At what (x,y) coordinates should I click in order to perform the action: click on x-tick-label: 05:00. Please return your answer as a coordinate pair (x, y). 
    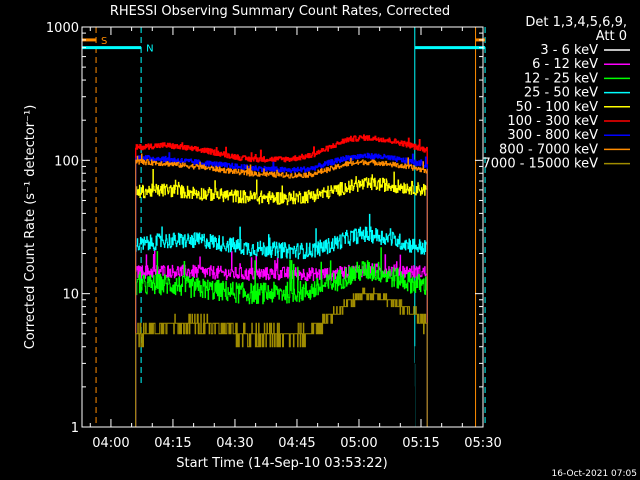
    Looking at the image, I should click on (358, 443).